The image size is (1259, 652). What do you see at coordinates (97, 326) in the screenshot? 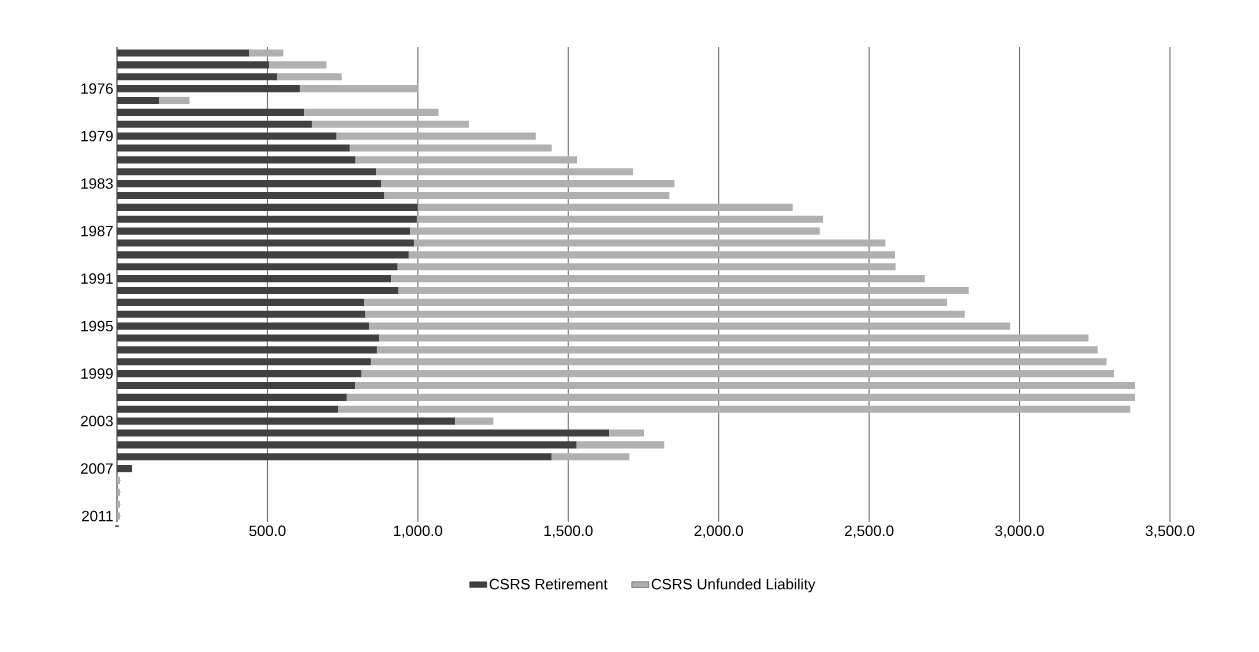
I see `y-tick-label: 1995` at bounding box center [97, 326].